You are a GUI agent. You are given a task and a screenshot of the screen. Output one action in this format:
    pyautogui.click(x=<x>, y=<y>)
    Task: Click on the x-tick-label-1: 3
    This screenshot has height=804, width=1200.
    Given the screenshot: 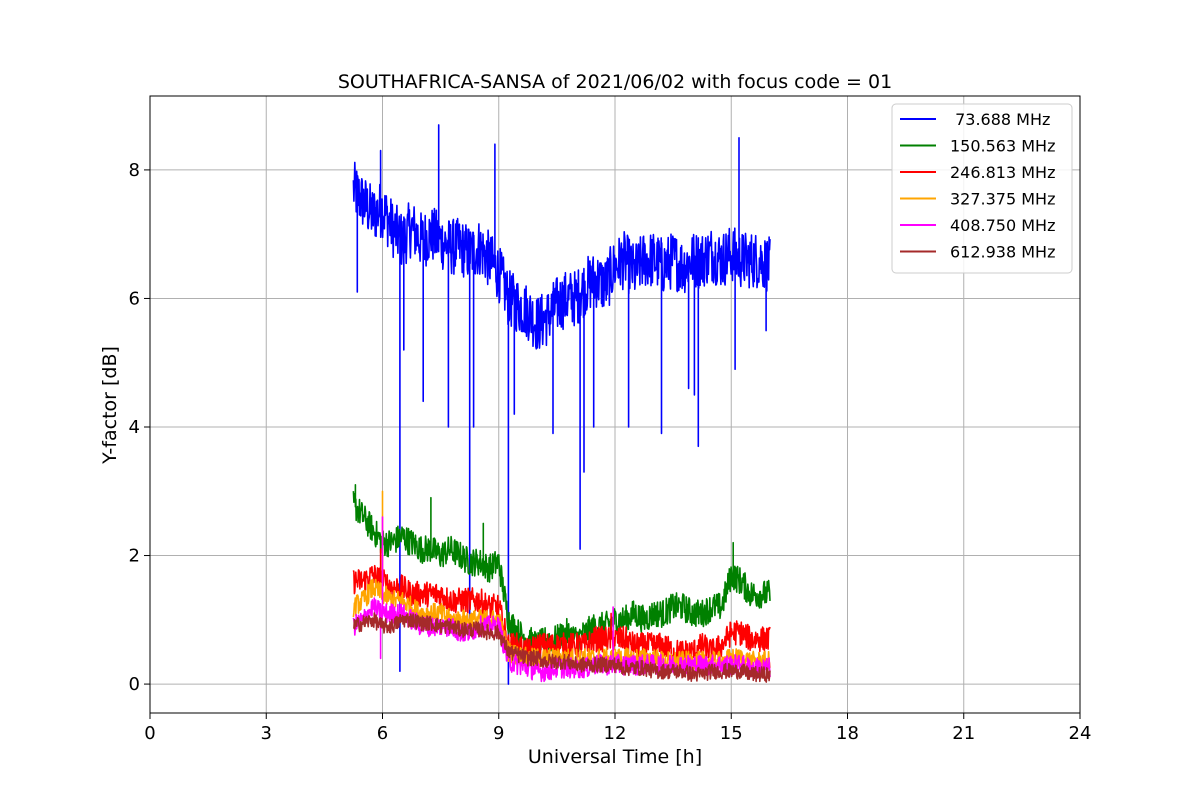 What is the action you would take?
    pyautogui.click(x=266, y=733)
    